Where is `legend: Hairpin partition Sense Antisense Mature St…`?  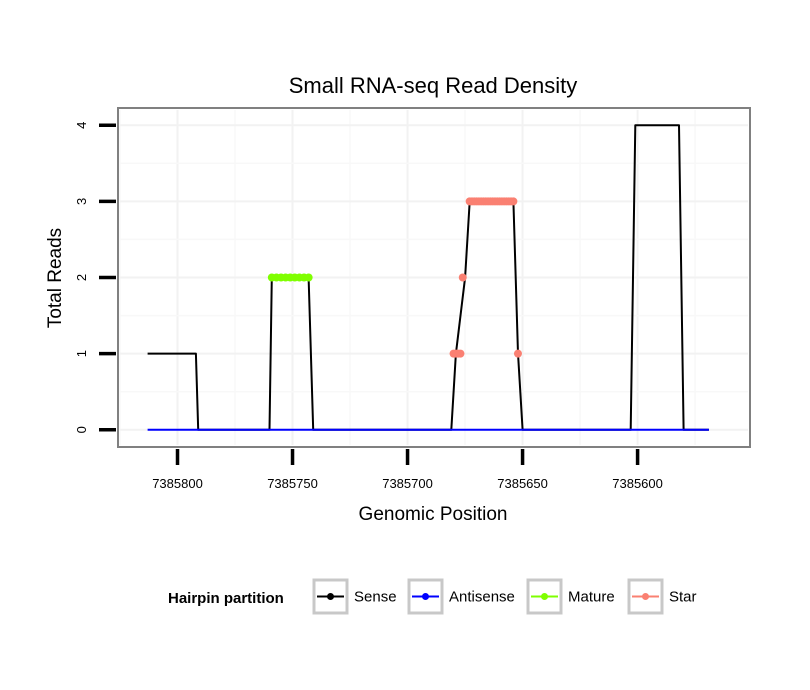
legend: Hairpin partition Sense Antisense Mature St… is located at coordinates (432, 596).